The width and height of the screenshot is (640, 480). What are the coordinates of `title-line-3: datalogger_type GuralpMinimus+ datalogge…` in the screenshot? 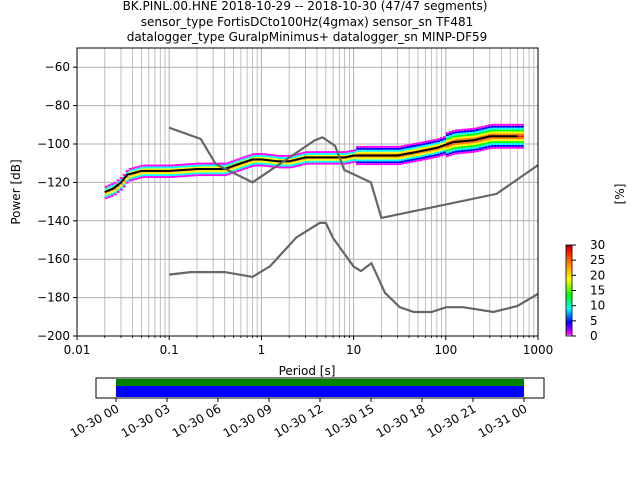 It's located at (307, 37).